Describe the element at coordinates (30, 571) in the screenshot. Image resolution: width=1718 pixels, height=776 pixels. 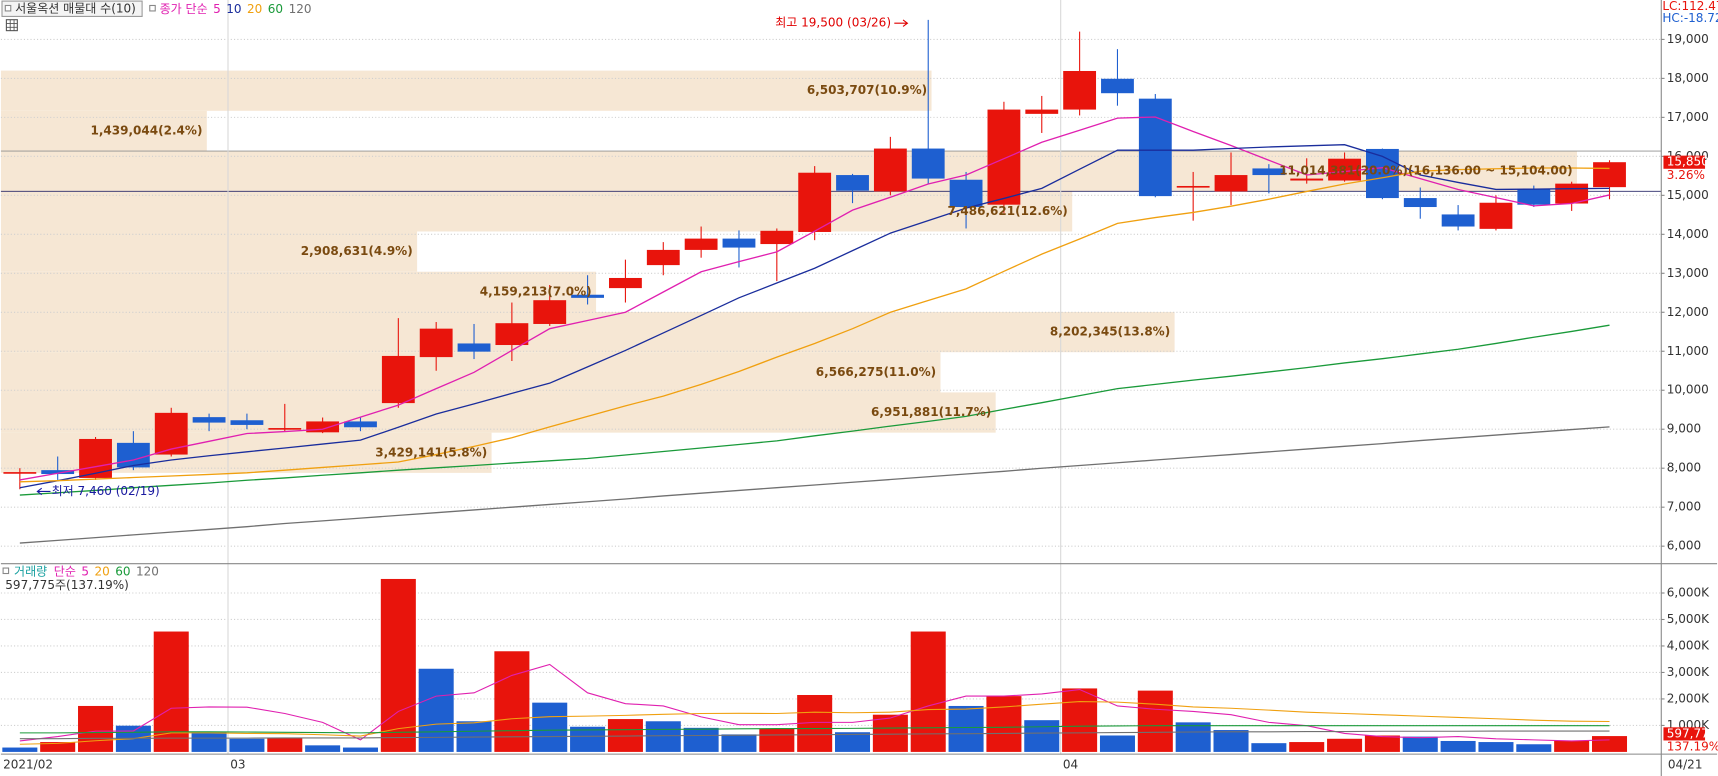
I see `legend-title: 거래량` at that location.